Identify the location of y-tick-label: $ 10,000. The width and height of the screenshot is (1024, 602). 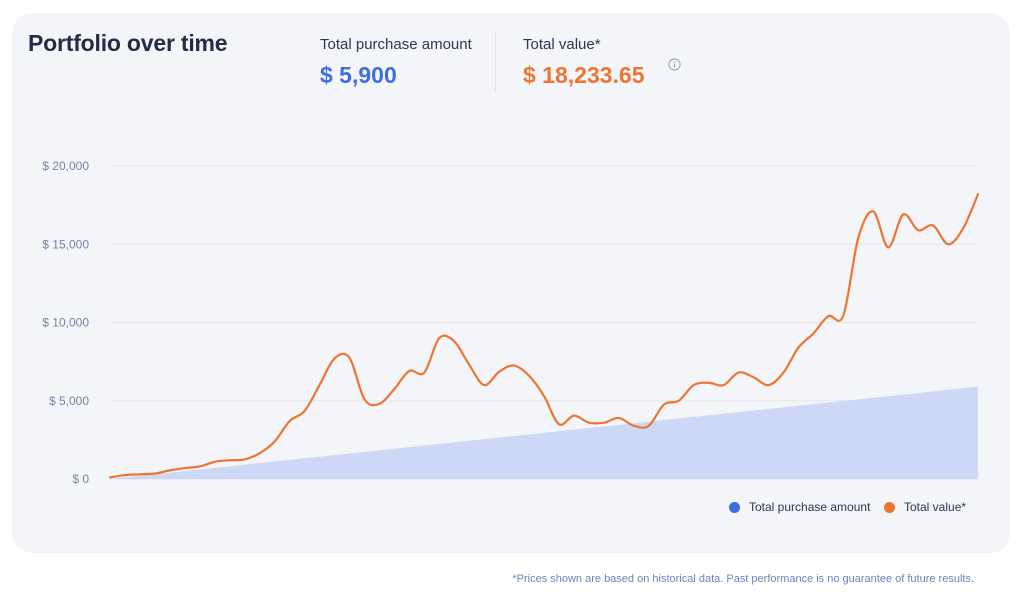
(65, 323).